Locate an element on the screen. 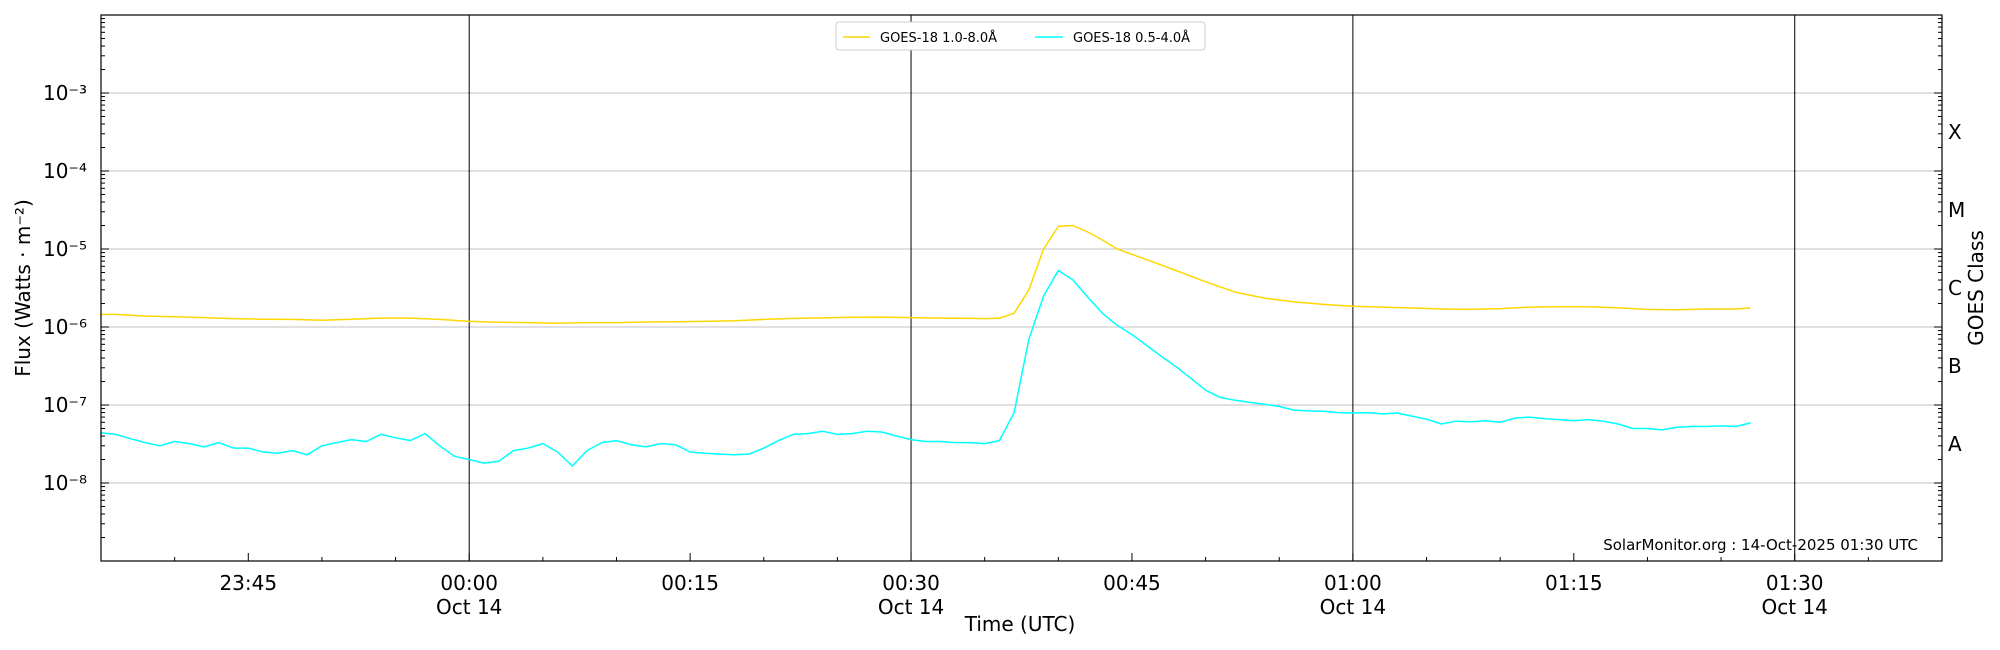 This screenshot has height=650, width=2000. legend: GOES-18 1.0-8.0Å GOES-18 0.5-4.0Å is located at coordinates (1020, 36).